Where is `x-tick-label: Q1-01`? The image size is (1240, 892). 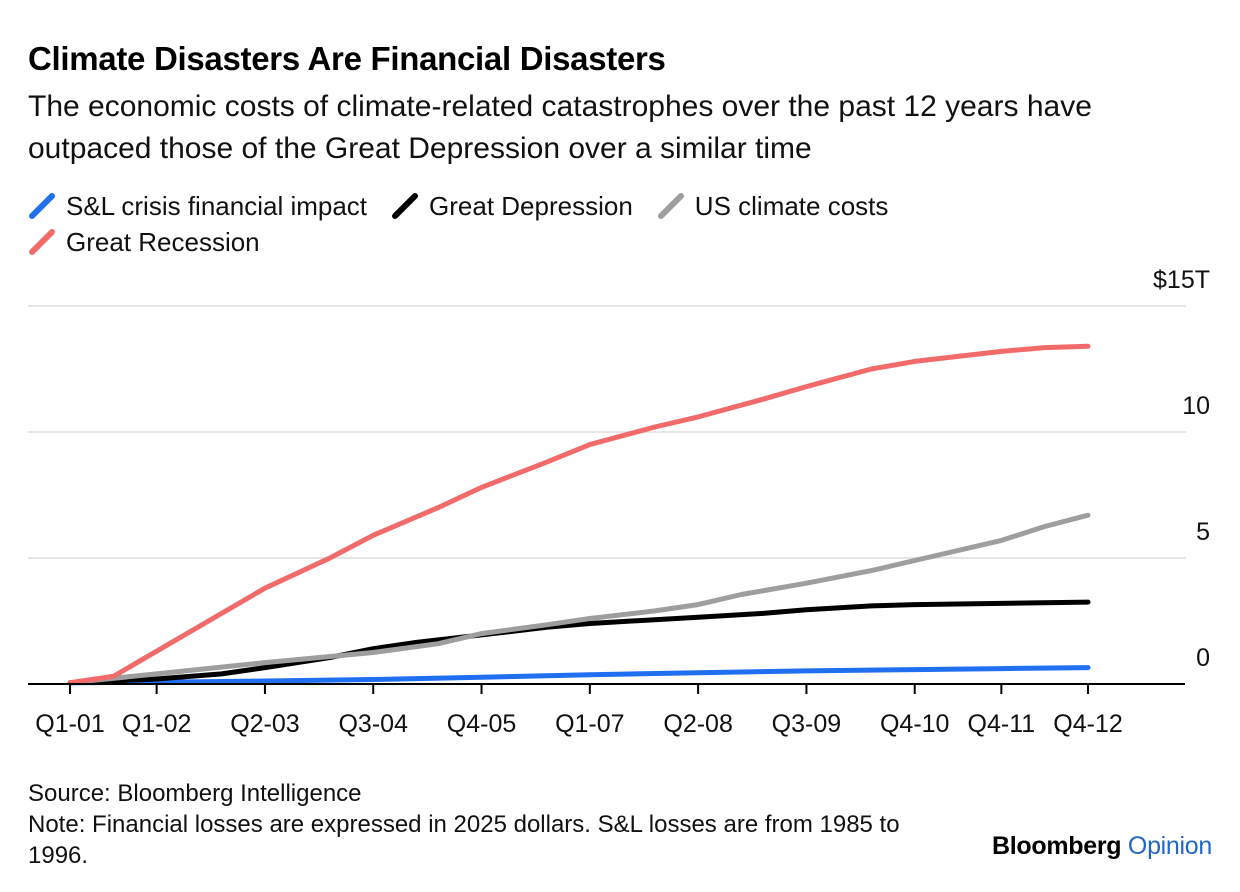
x-tick-label: Q1-01 is located at coordinates (69, 724).